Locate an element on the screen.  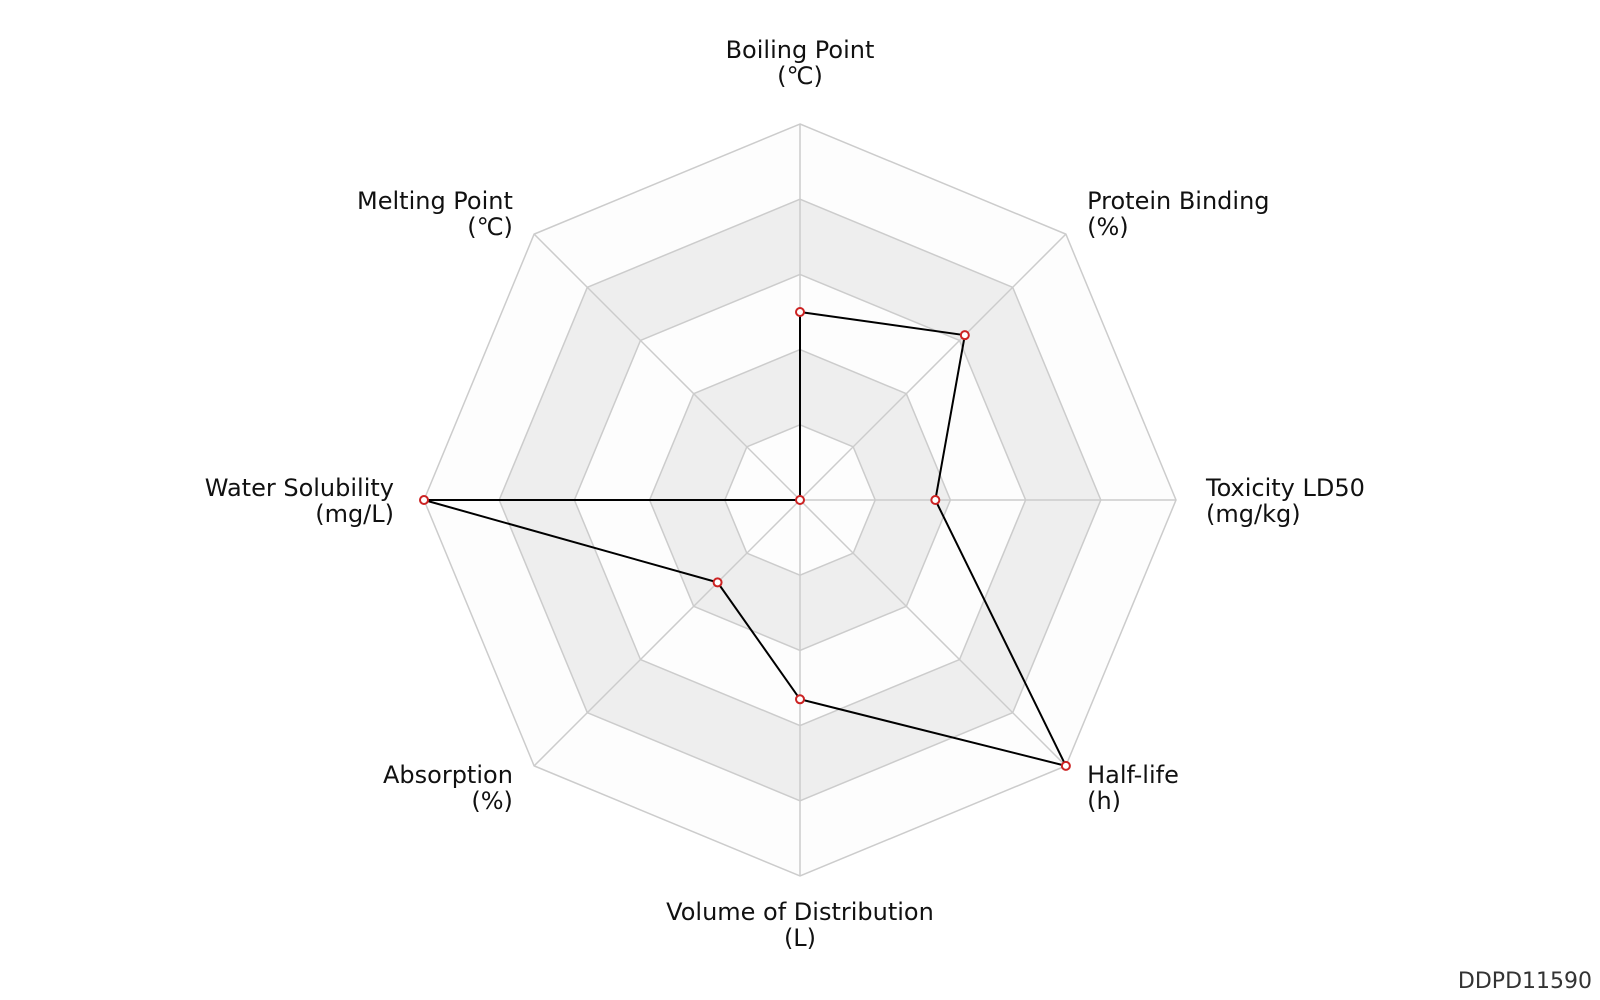
axis-unit-4: (L) is located at coordinates (800, 938).